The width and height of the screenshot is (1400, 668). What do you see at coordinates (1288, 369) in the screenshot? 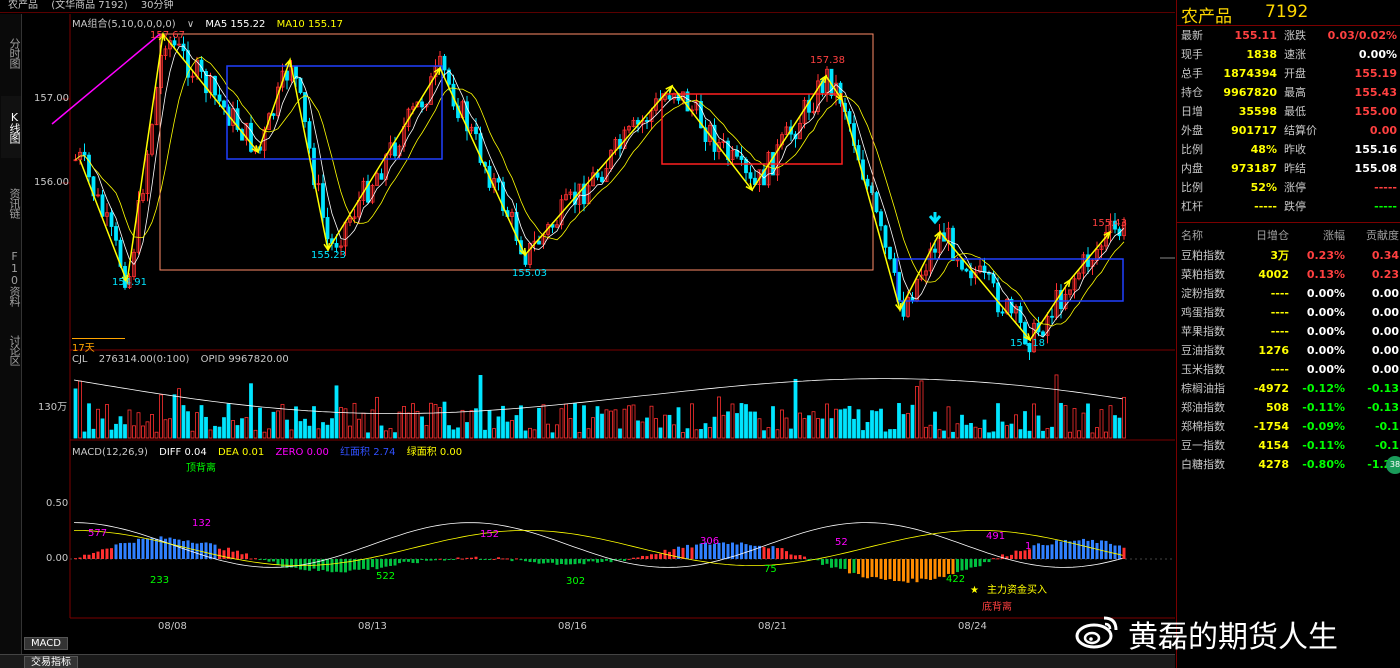
I see `index-row: 玉米指数 ---- 0.00% 0.00` at bounding box center [1288, 369].